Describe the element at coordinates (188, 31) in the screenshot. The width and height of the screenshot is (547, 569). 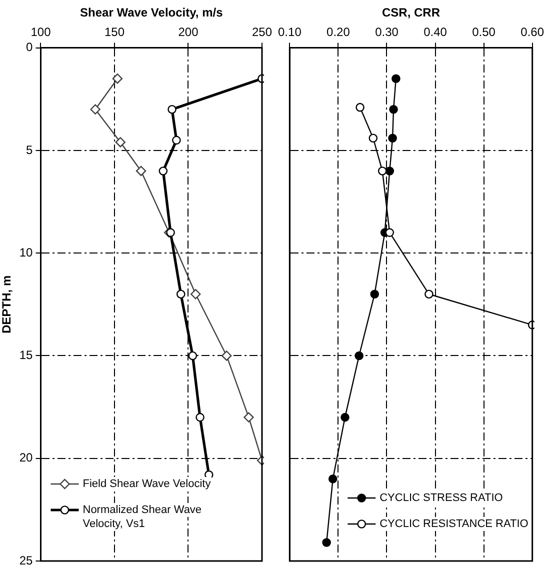
I see `x-tick-label: 200` at that location.